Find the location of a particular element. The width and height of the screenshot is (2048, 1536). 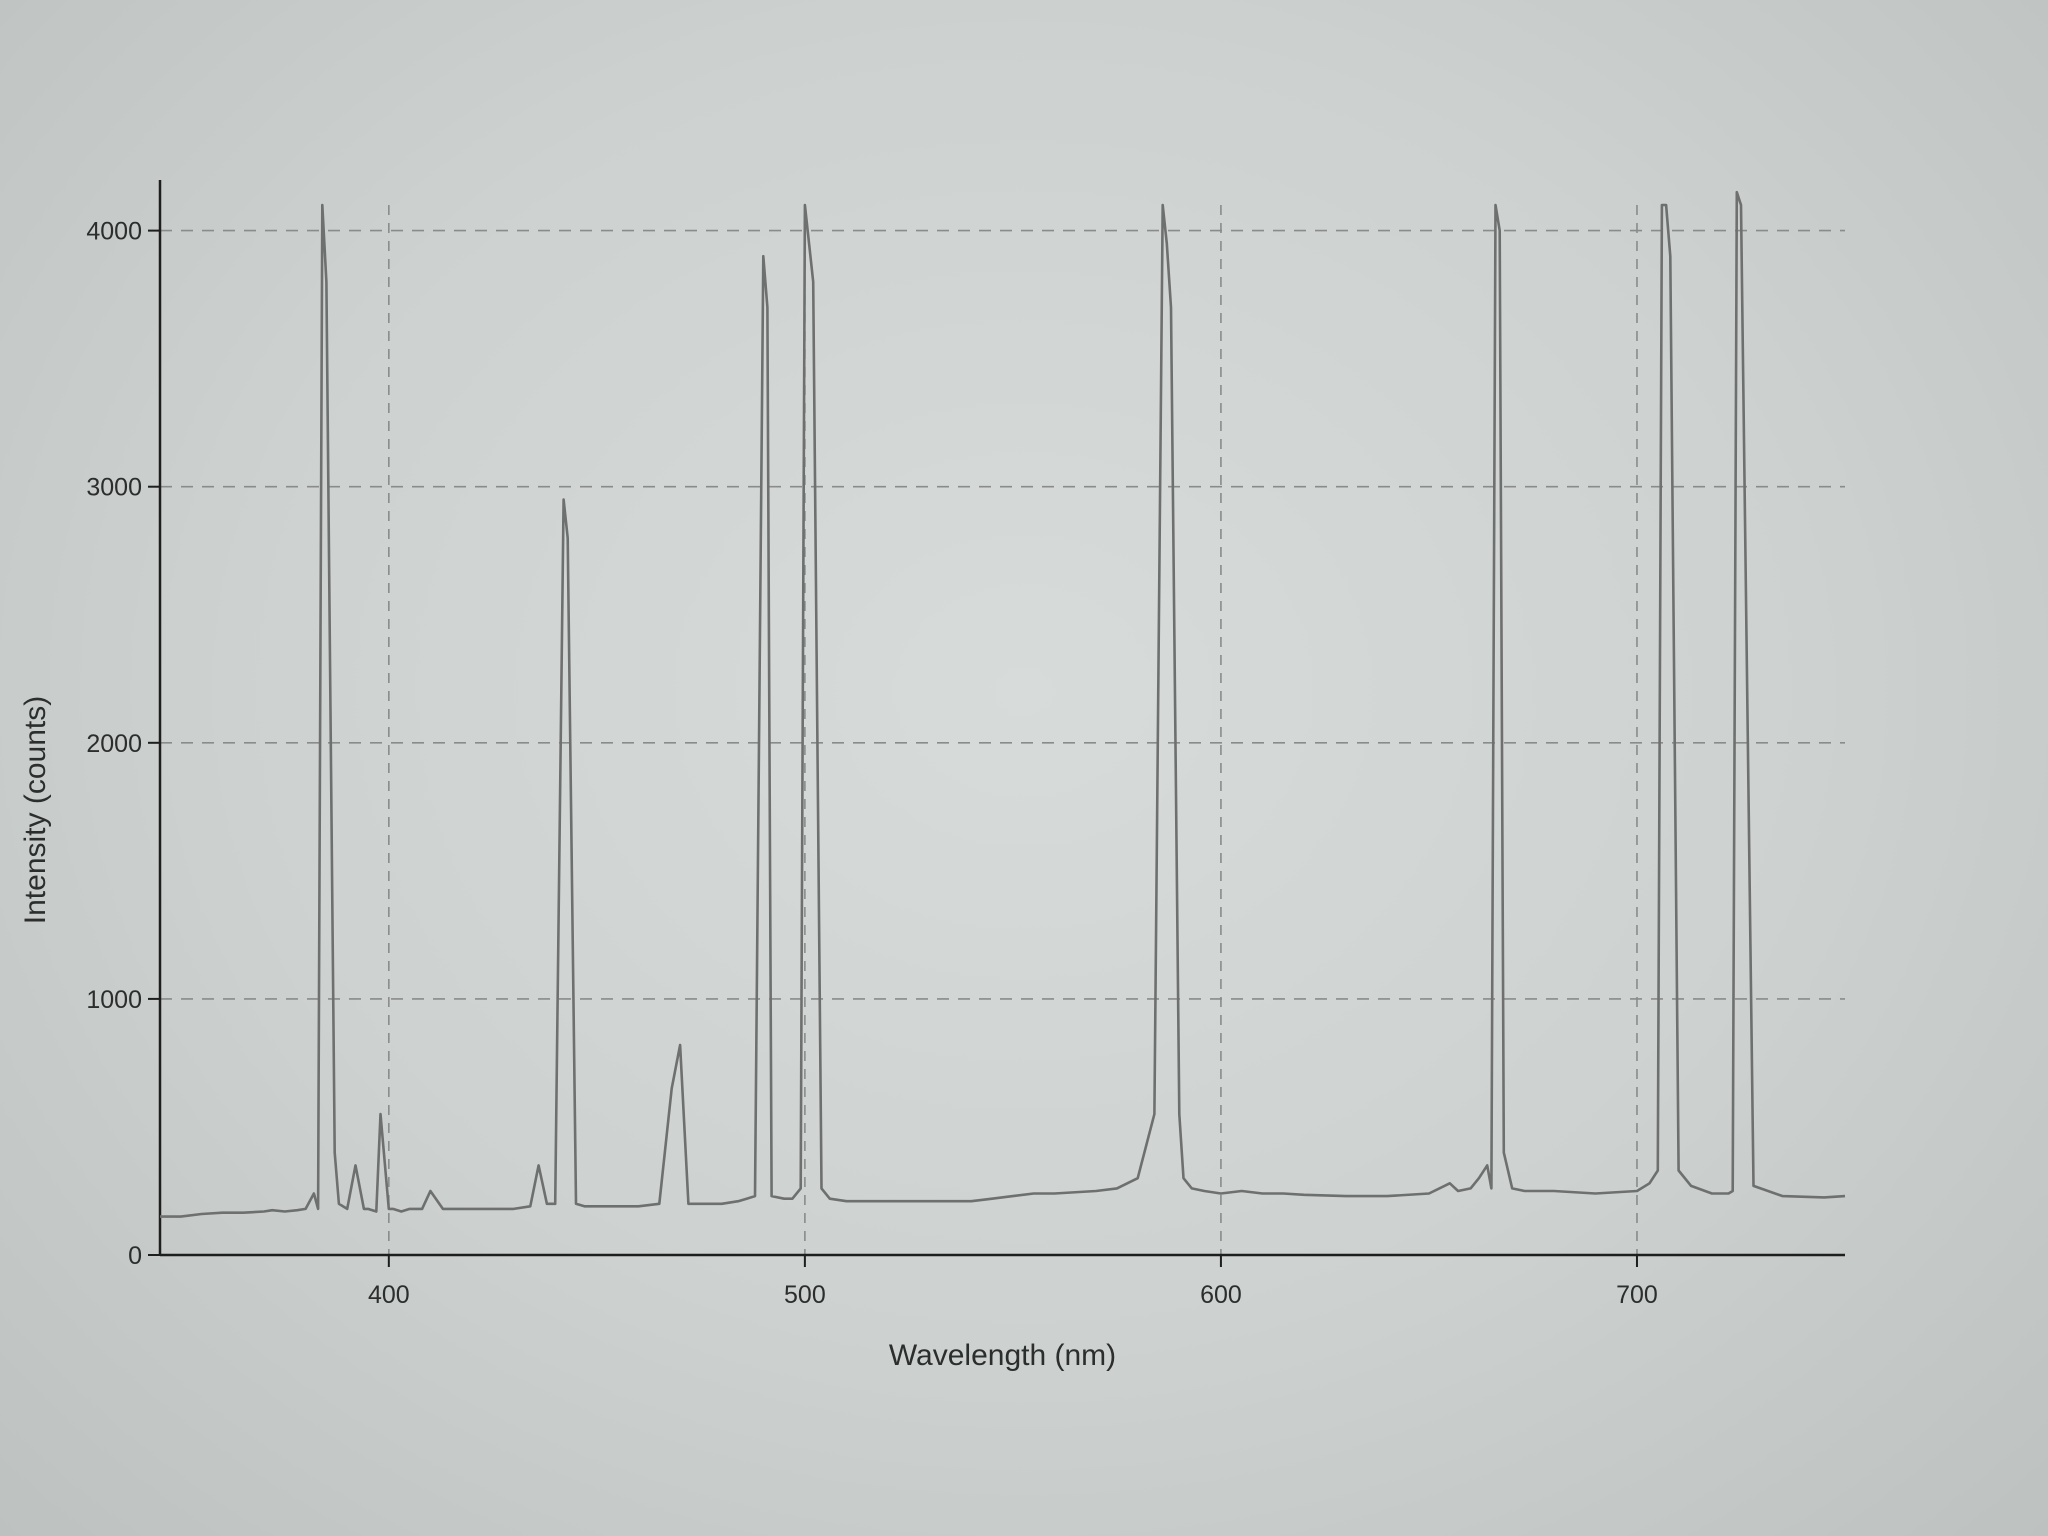

y-tick-label-1000: 1000 is located at coordinates (114, 1000).